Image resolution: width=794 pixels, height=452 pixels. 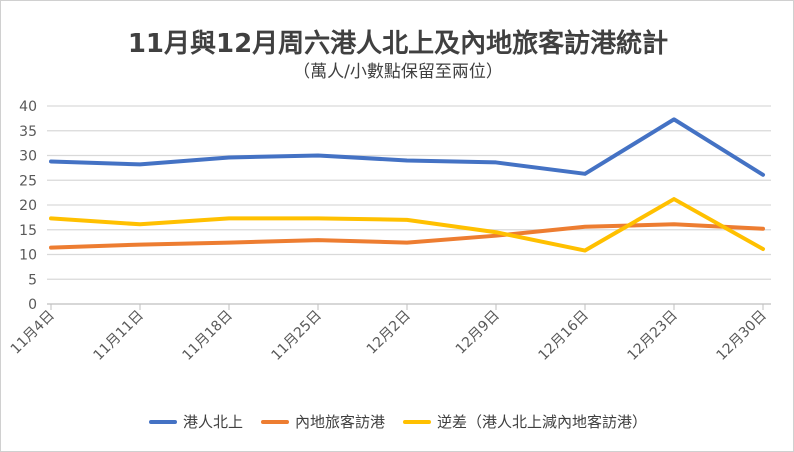 What do you see at coordinates (28, 256) in the screenshot?
I see `y-tick-label: 10` at bounding box center [28, 256].